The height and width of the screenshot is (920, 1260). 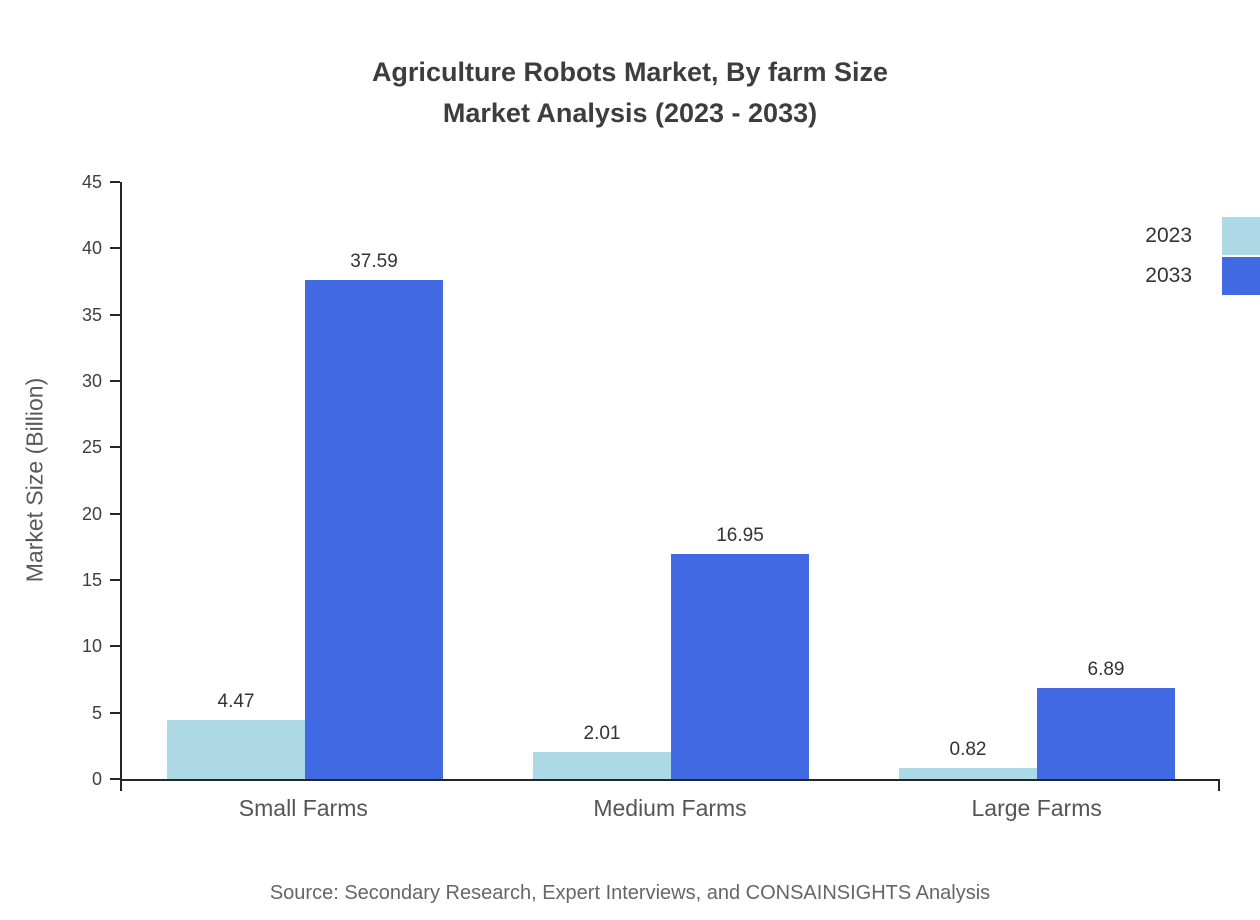 What do you see at coordinates (91, 513) in the screenshot?
I see `y-tick-label: 20` at bounding box center [91, 513].